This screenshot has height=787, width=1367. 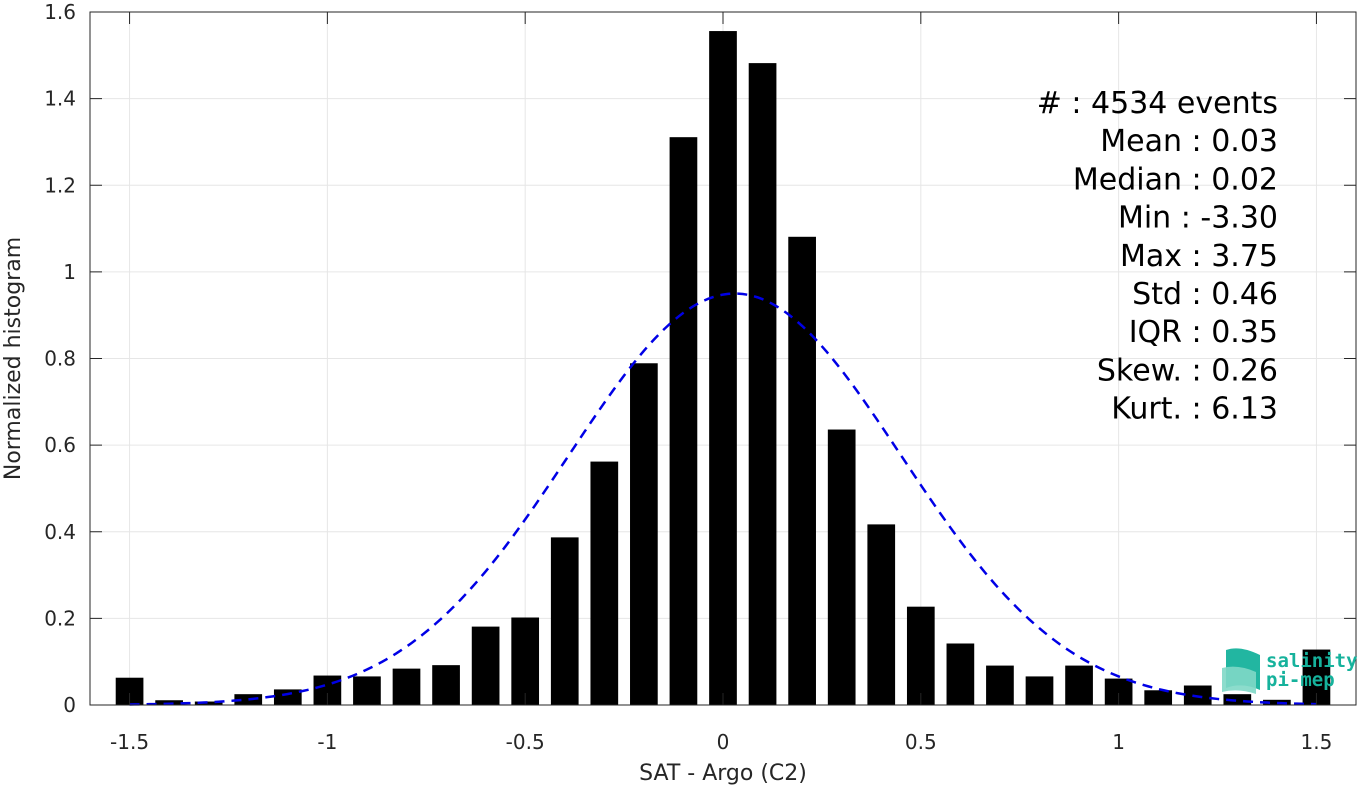 What do you see at coordinates (60, 532) in the screenshot?
I see `y-tick-label: 0.4` at bounding box center [60, 532].